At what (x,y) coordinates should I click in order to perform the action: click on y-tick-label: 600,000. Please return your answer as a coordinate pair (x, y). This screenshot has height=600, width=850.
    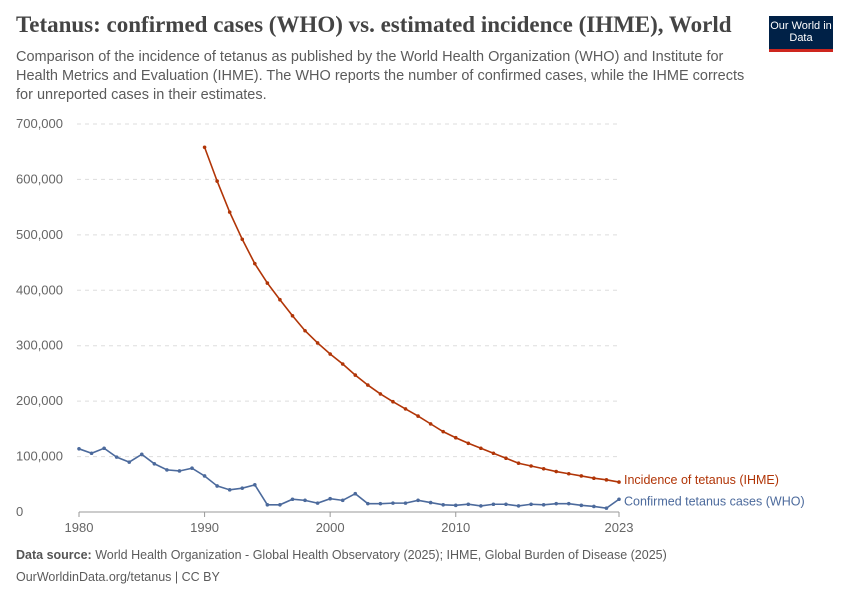
    Looking at the image, I should click on (39, 178).